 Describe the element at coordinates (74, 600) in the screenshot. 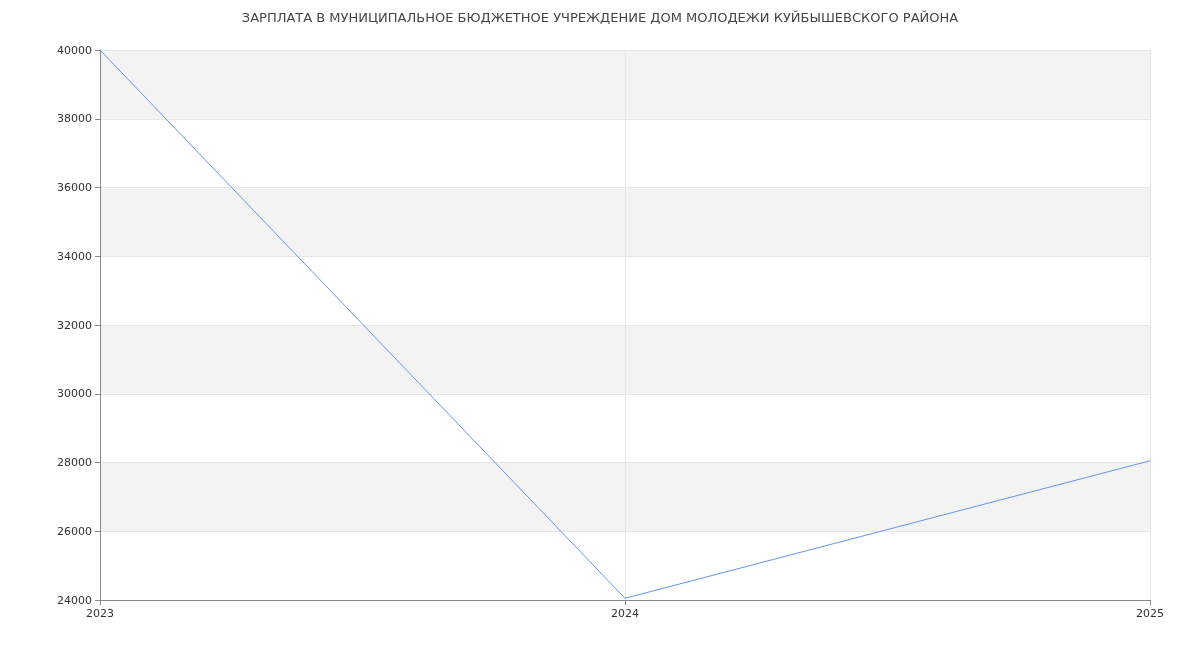

I see `y-tick-label: 24000` at that location.